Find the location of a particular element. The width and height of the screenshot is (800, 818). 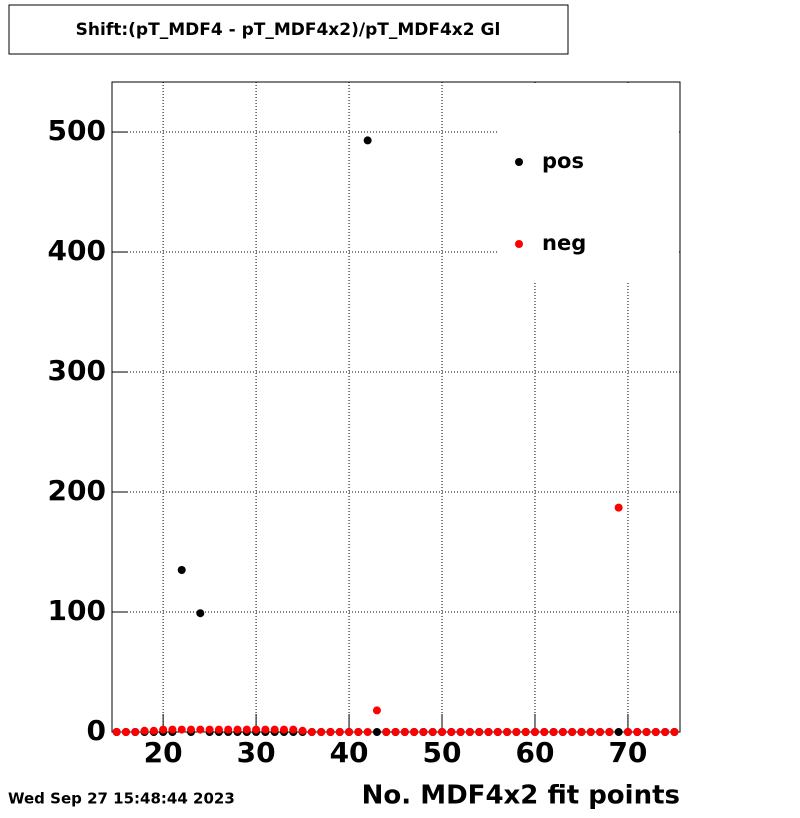

y-tick-label: 0 is located at coordinates (96, 730).